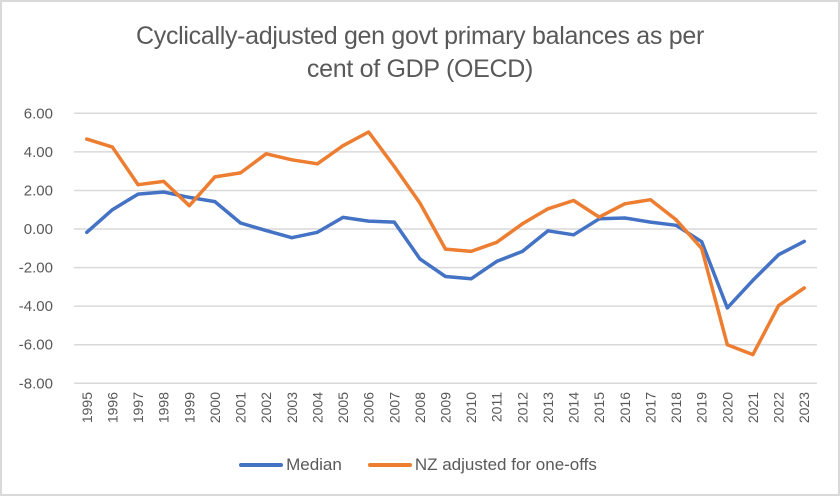 Image resolution: width=840 pixels, height=496 pixels. I want to click on nz-adjusted-point-2001, so click(240, 173).